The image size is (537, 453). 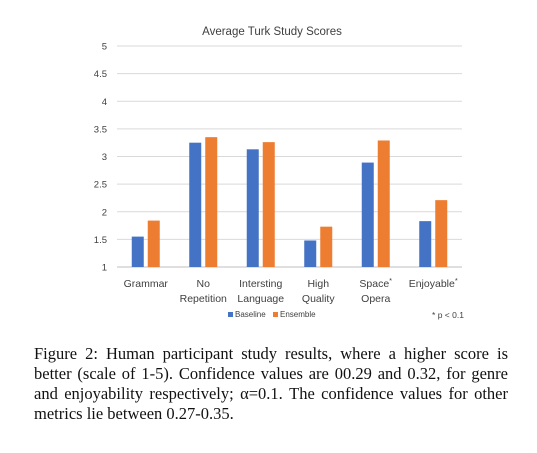 What do you see at coordinates (272, 314) in the screenshot?
I see `legend: Baseline Ensemble` at bounding box center [272, 314].